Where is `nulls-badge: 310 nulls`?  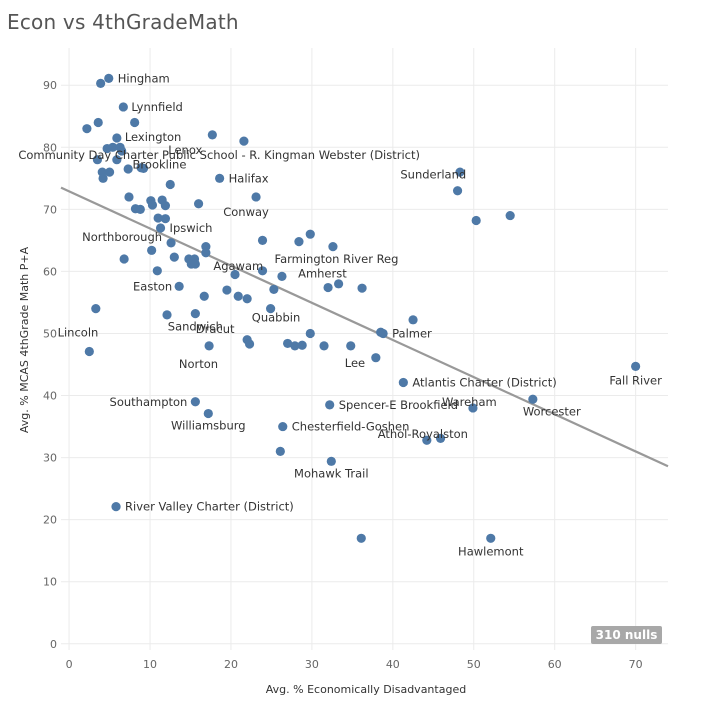 nulls-badge: 310 nulls is located at coordinates (626, 635).